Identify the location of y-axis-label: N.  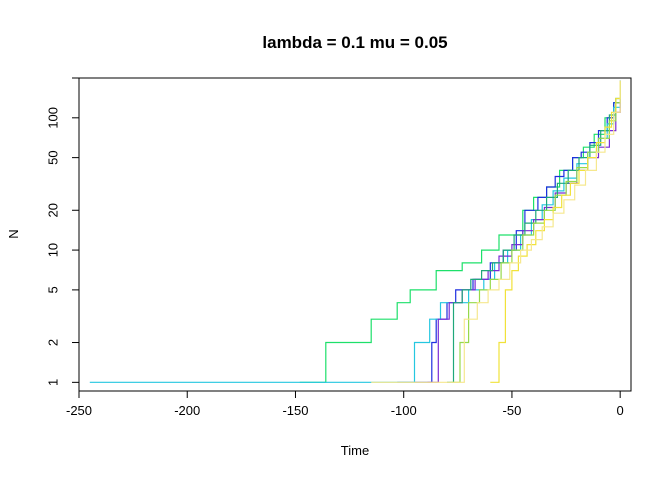
(13, 233).